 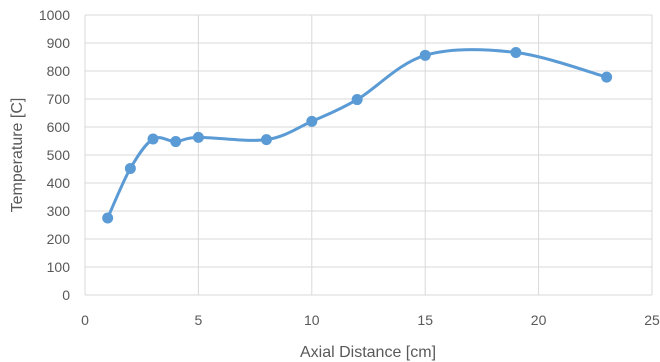 What do you see at coordinates (66, 295) in the screenshot?
I see `y-tick-label: 0` at bounding box center [66, 295].